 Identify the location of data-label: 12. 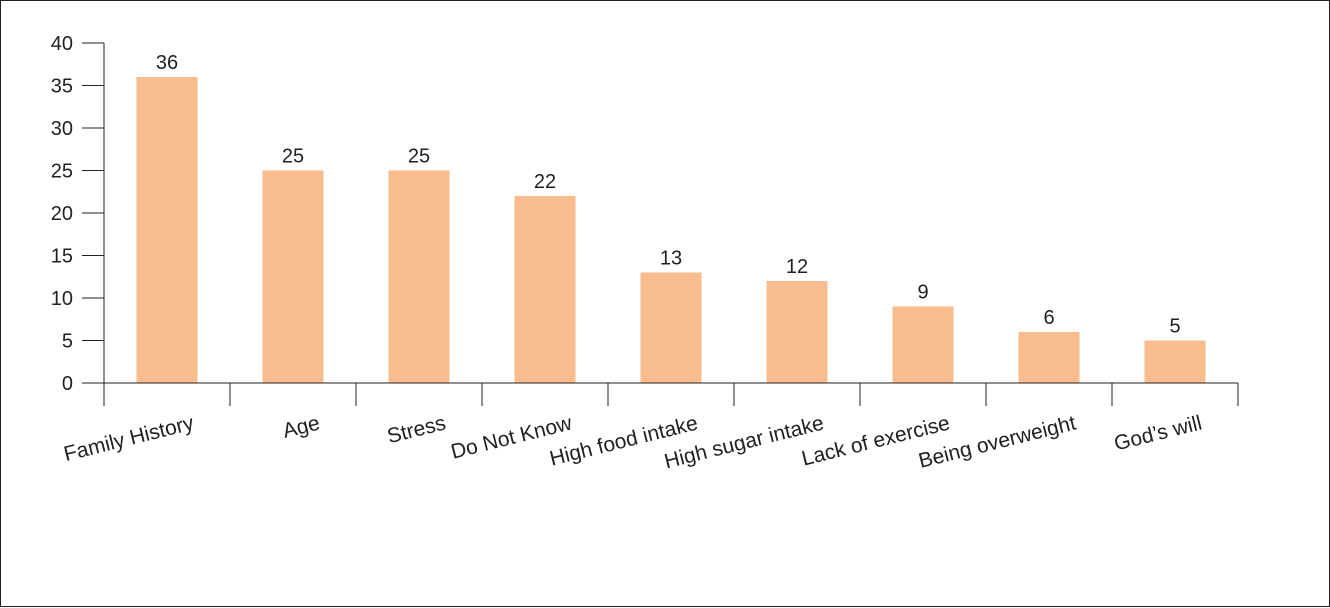
(797, 267).